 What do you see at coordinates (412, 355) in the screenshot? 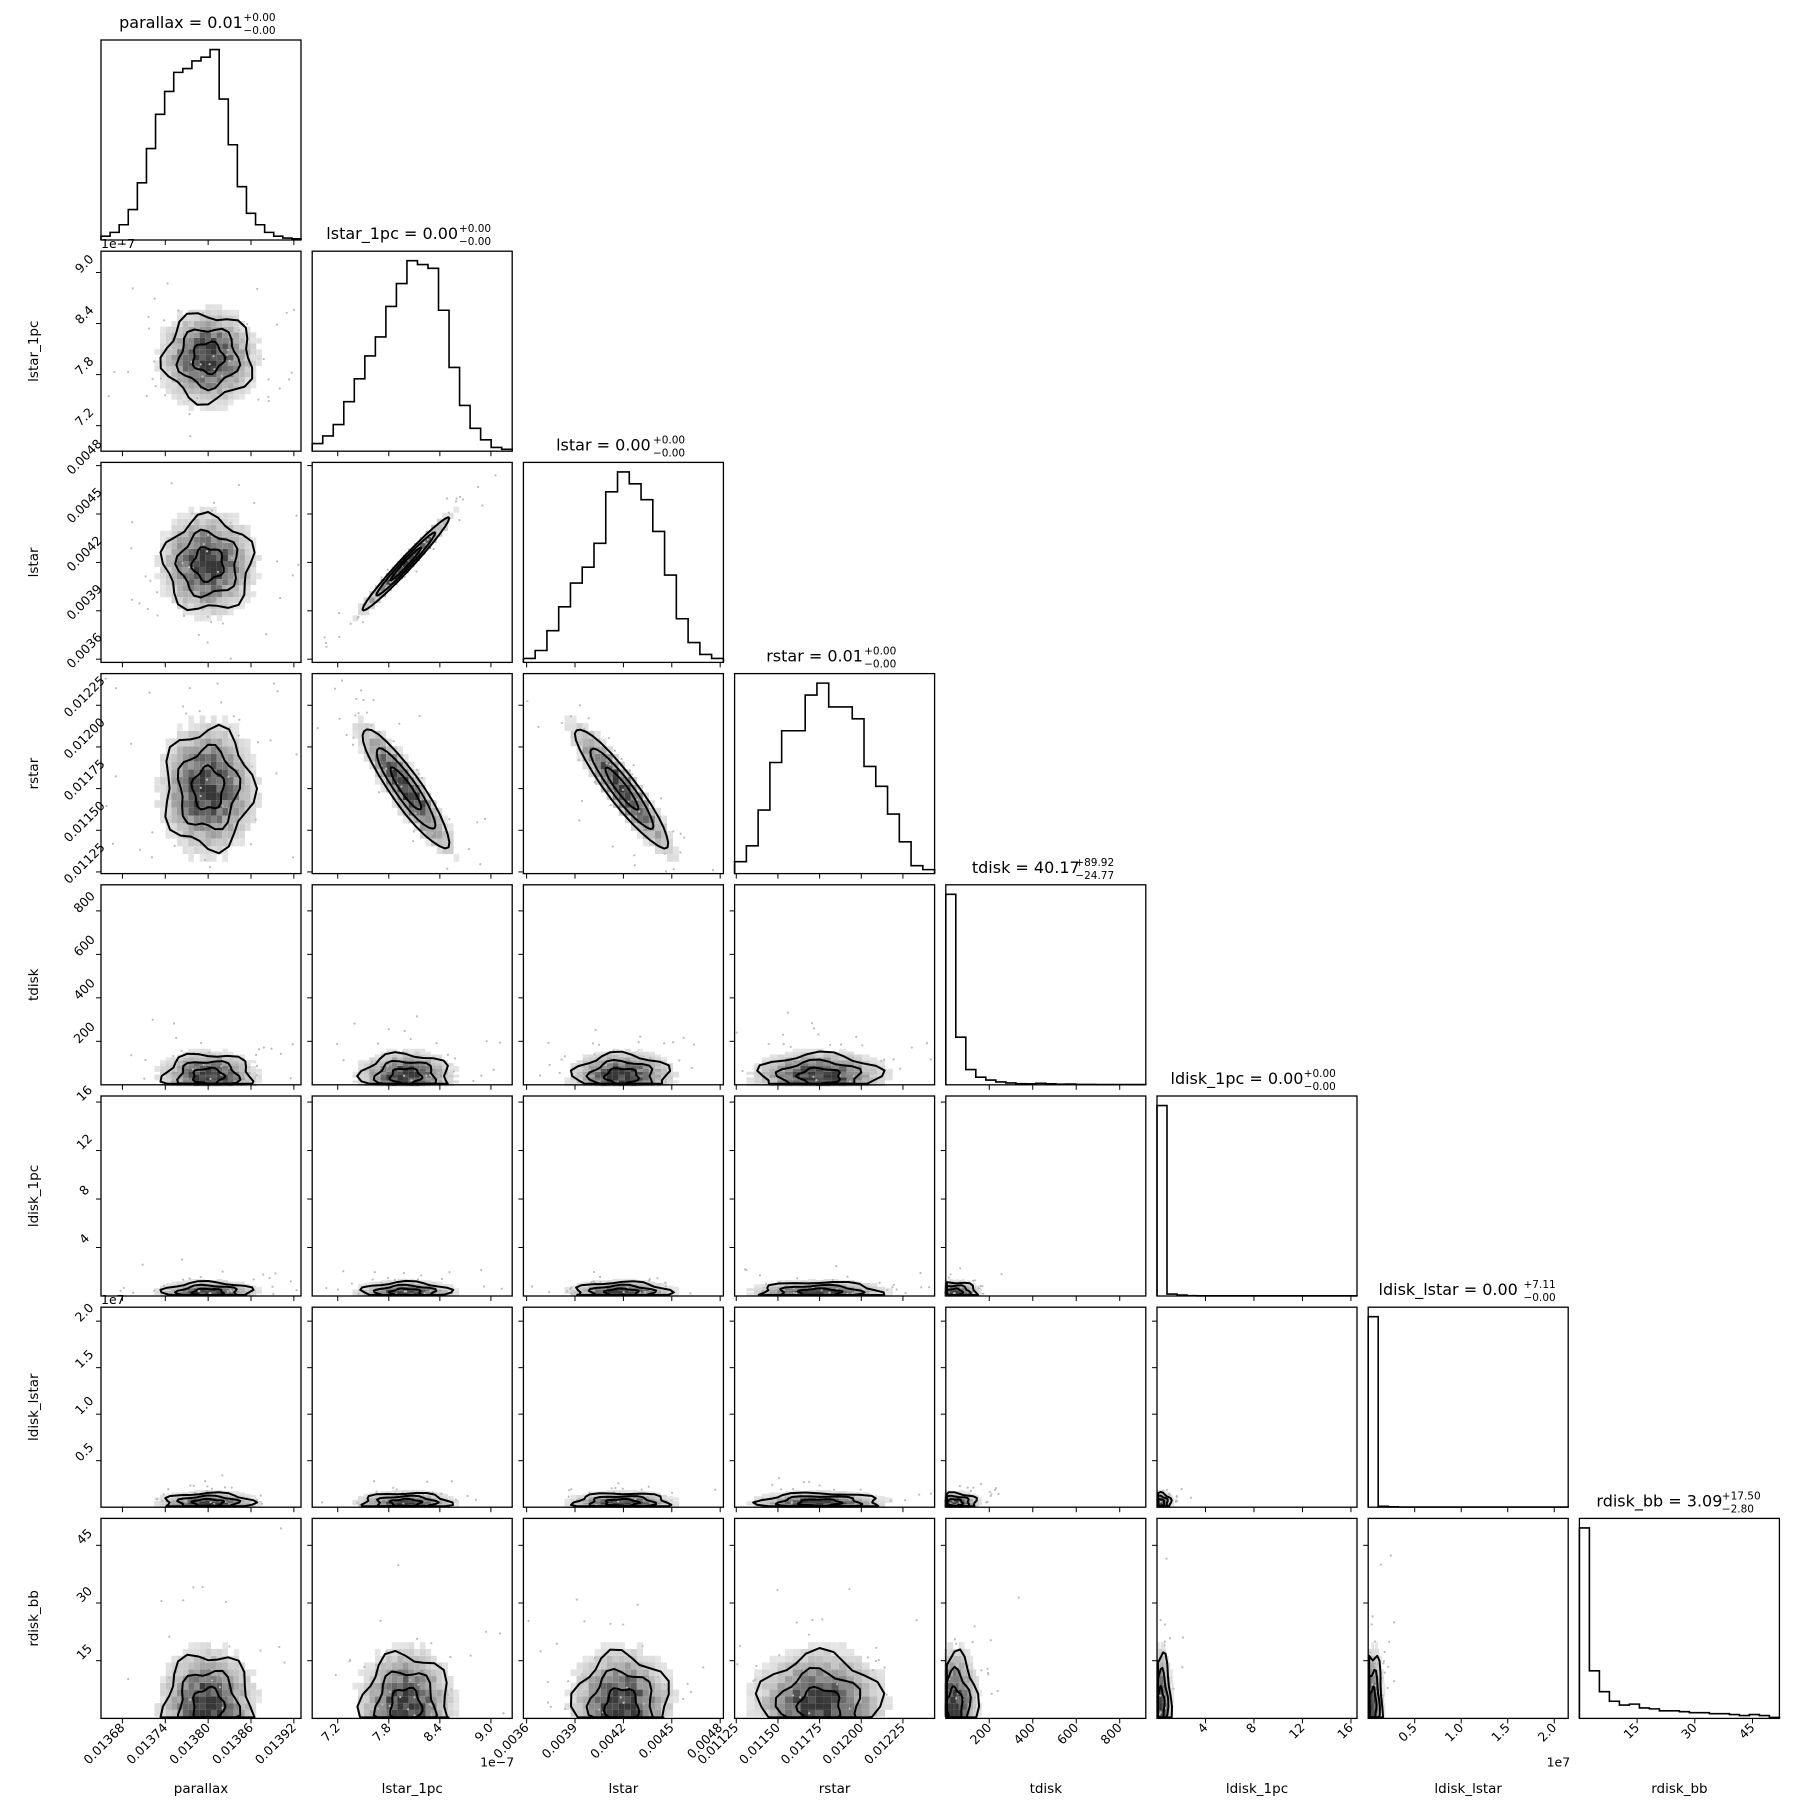
I see `histogram-step-lstar_1pc` at bounding box center [412, 355].